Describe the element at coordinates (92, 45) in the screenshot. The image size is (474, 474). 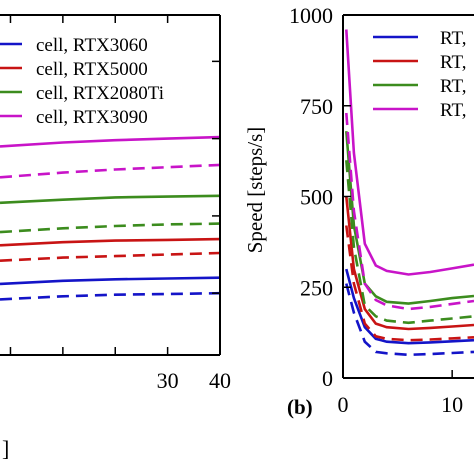
I see `panel-a-legend-label-0: cell, RTX3060` at that location.